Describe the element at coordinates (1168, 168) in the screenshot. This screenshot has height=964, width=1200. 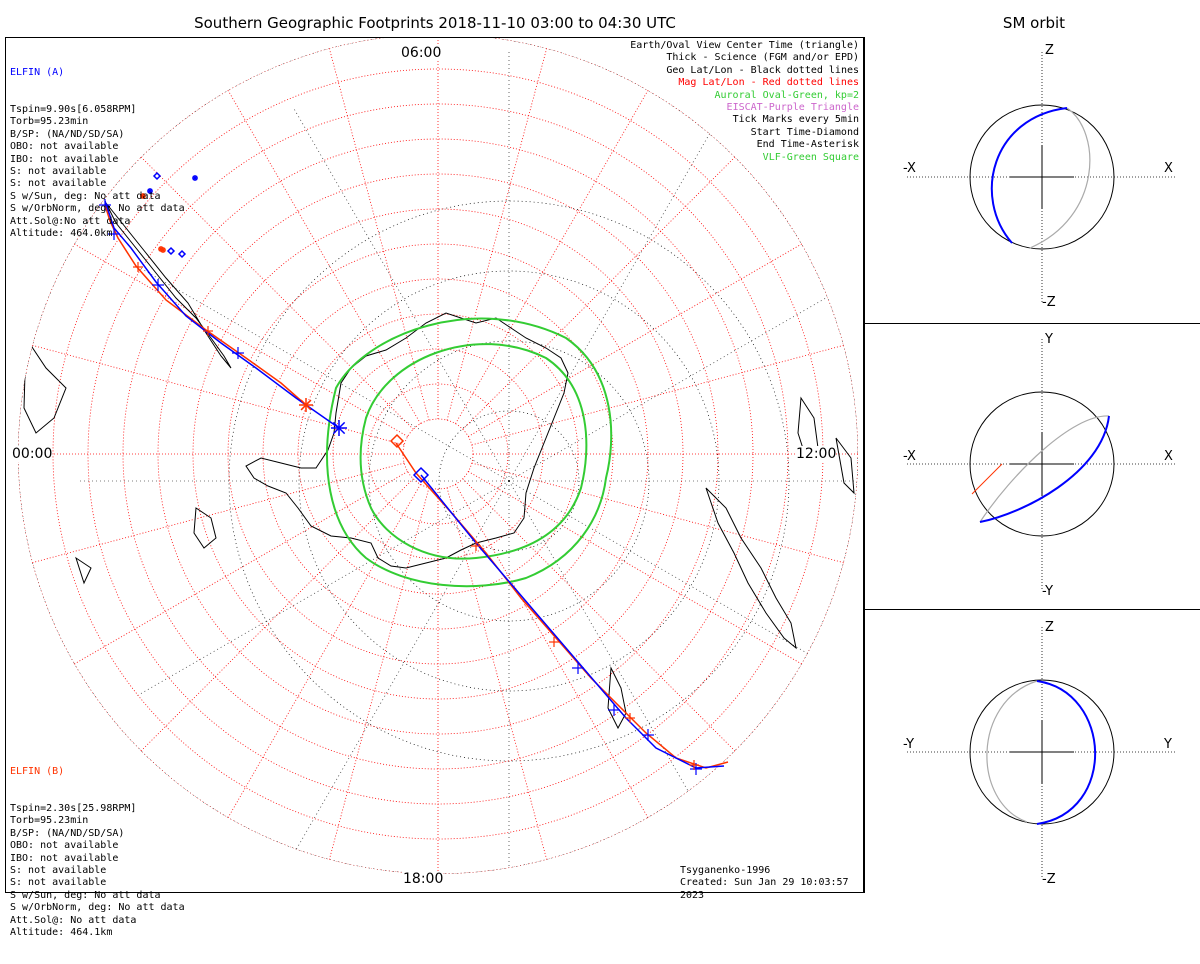
I see `sm-xz-right: X` at that location.